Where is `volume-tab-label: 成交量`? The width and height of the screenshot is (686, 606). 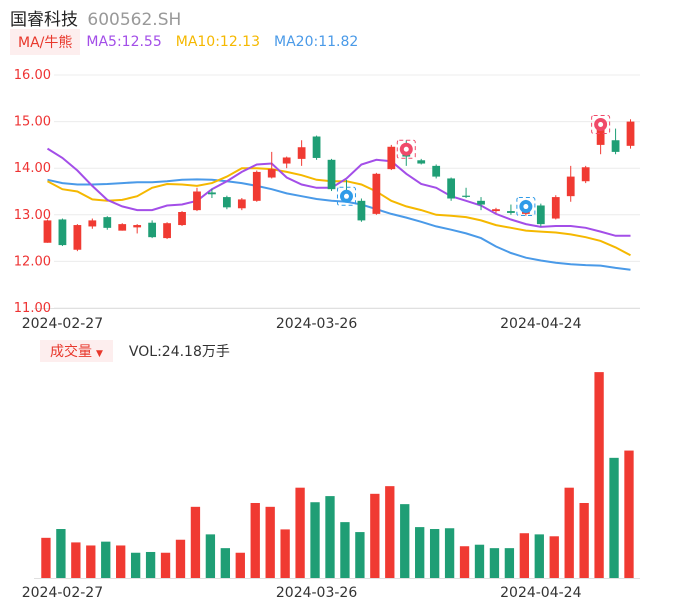 volume-tab-label: 成交量 is located at coordinates (71, 352).